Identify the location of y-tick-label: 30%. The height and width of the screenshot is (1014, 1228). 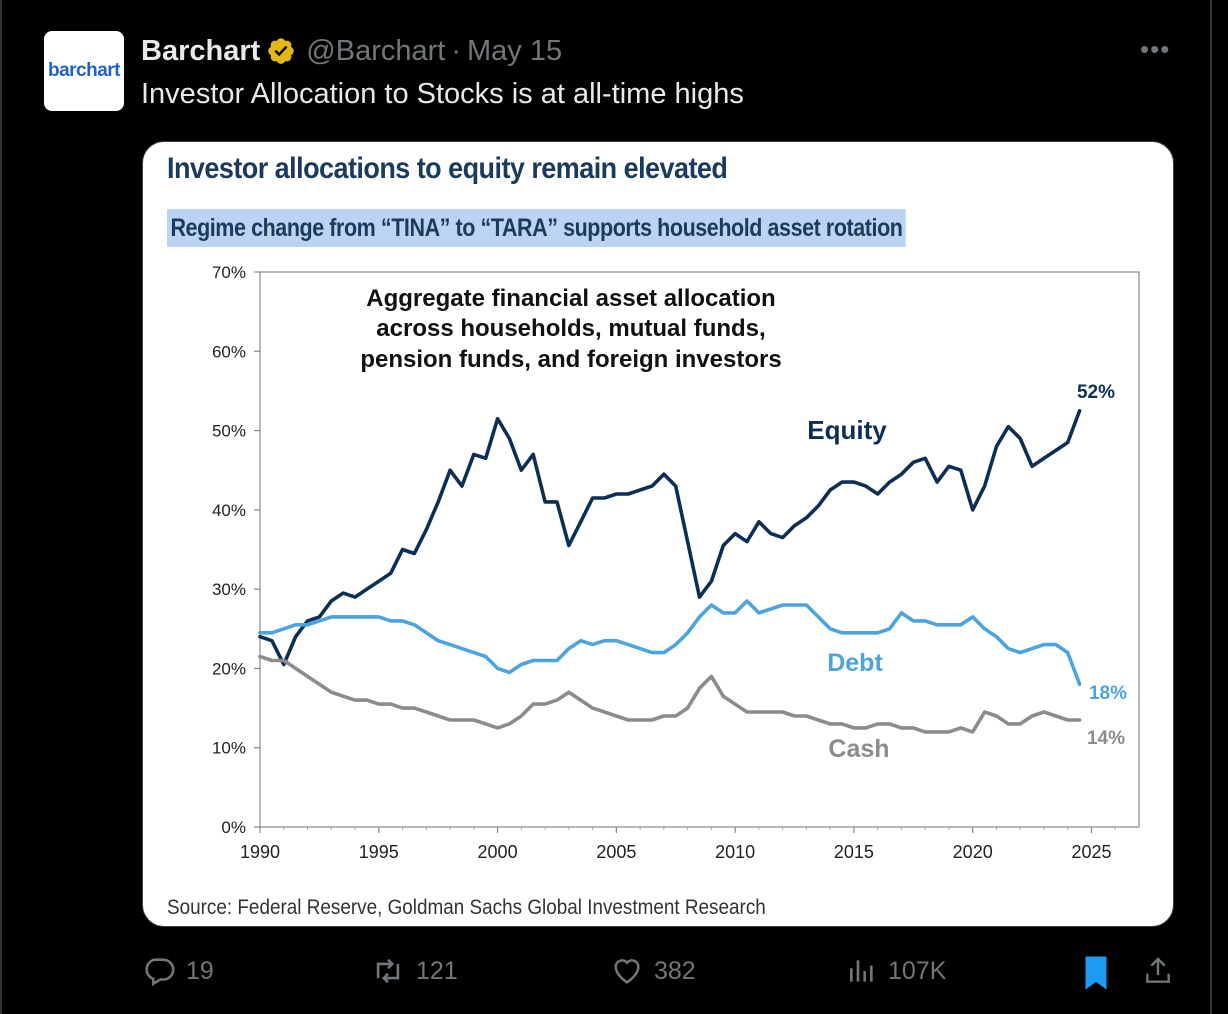
(229, 589).